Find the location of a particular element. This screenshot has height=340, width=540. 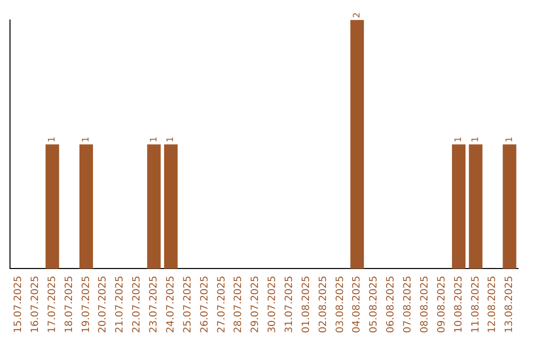

x-tick-label: 11.08.2025 is located at coordinates (476, 305).